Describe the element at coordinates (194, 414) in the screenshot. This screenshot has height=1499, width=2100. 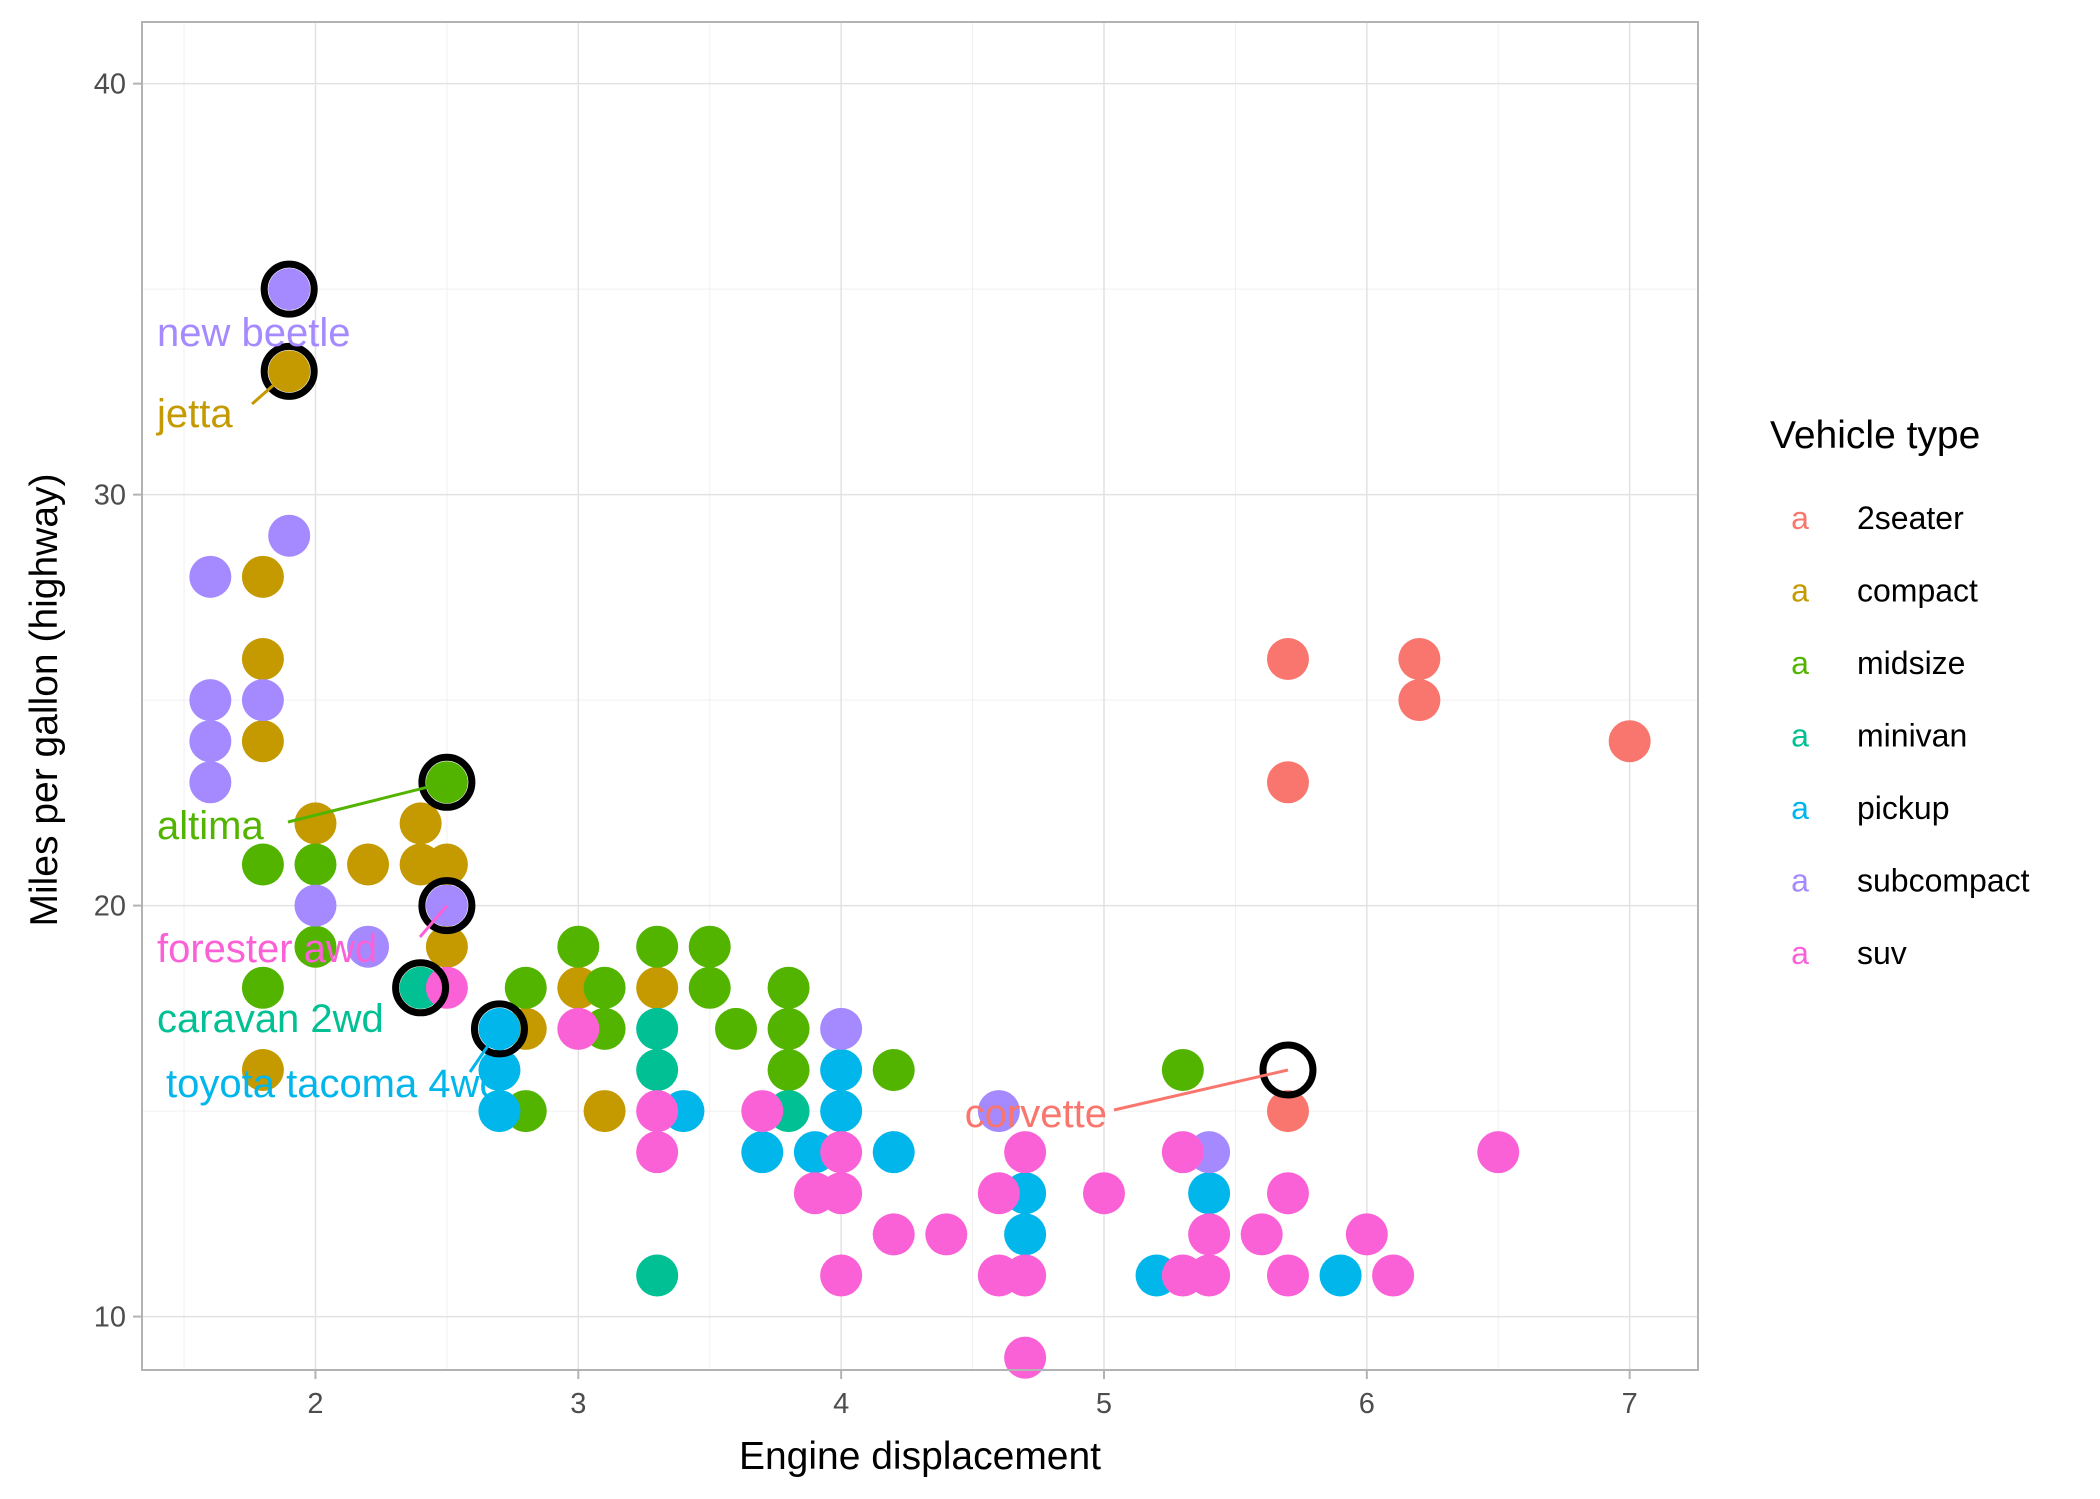
I see `annotation-label: jetta` at that location.